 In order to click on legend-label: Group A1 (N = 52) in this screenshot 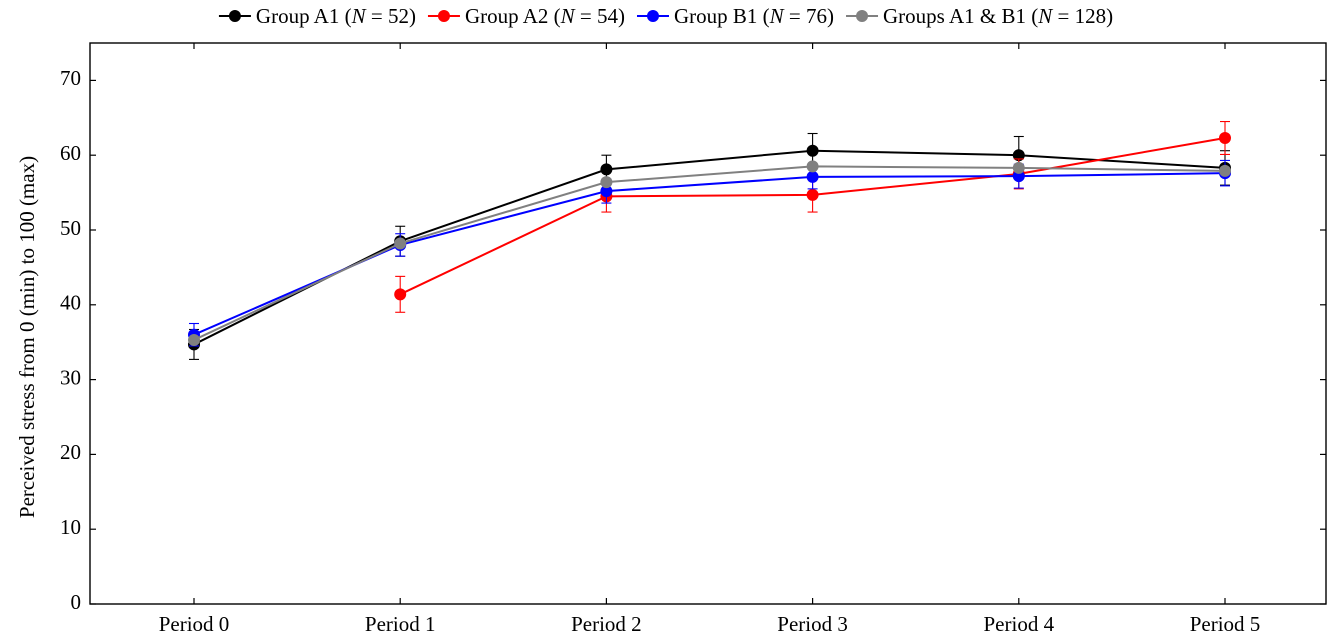, I will do `click(336, 16)`.